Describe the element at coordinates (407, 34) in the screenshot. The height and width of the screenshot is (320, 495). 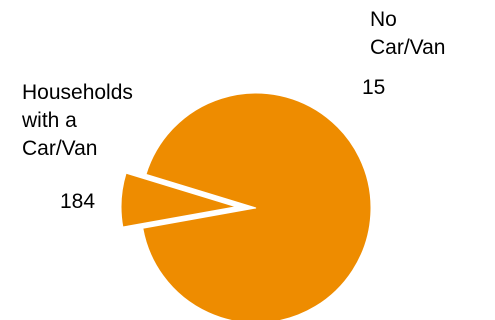
I see `slice-label-no-car: No Car/Van` at that location.